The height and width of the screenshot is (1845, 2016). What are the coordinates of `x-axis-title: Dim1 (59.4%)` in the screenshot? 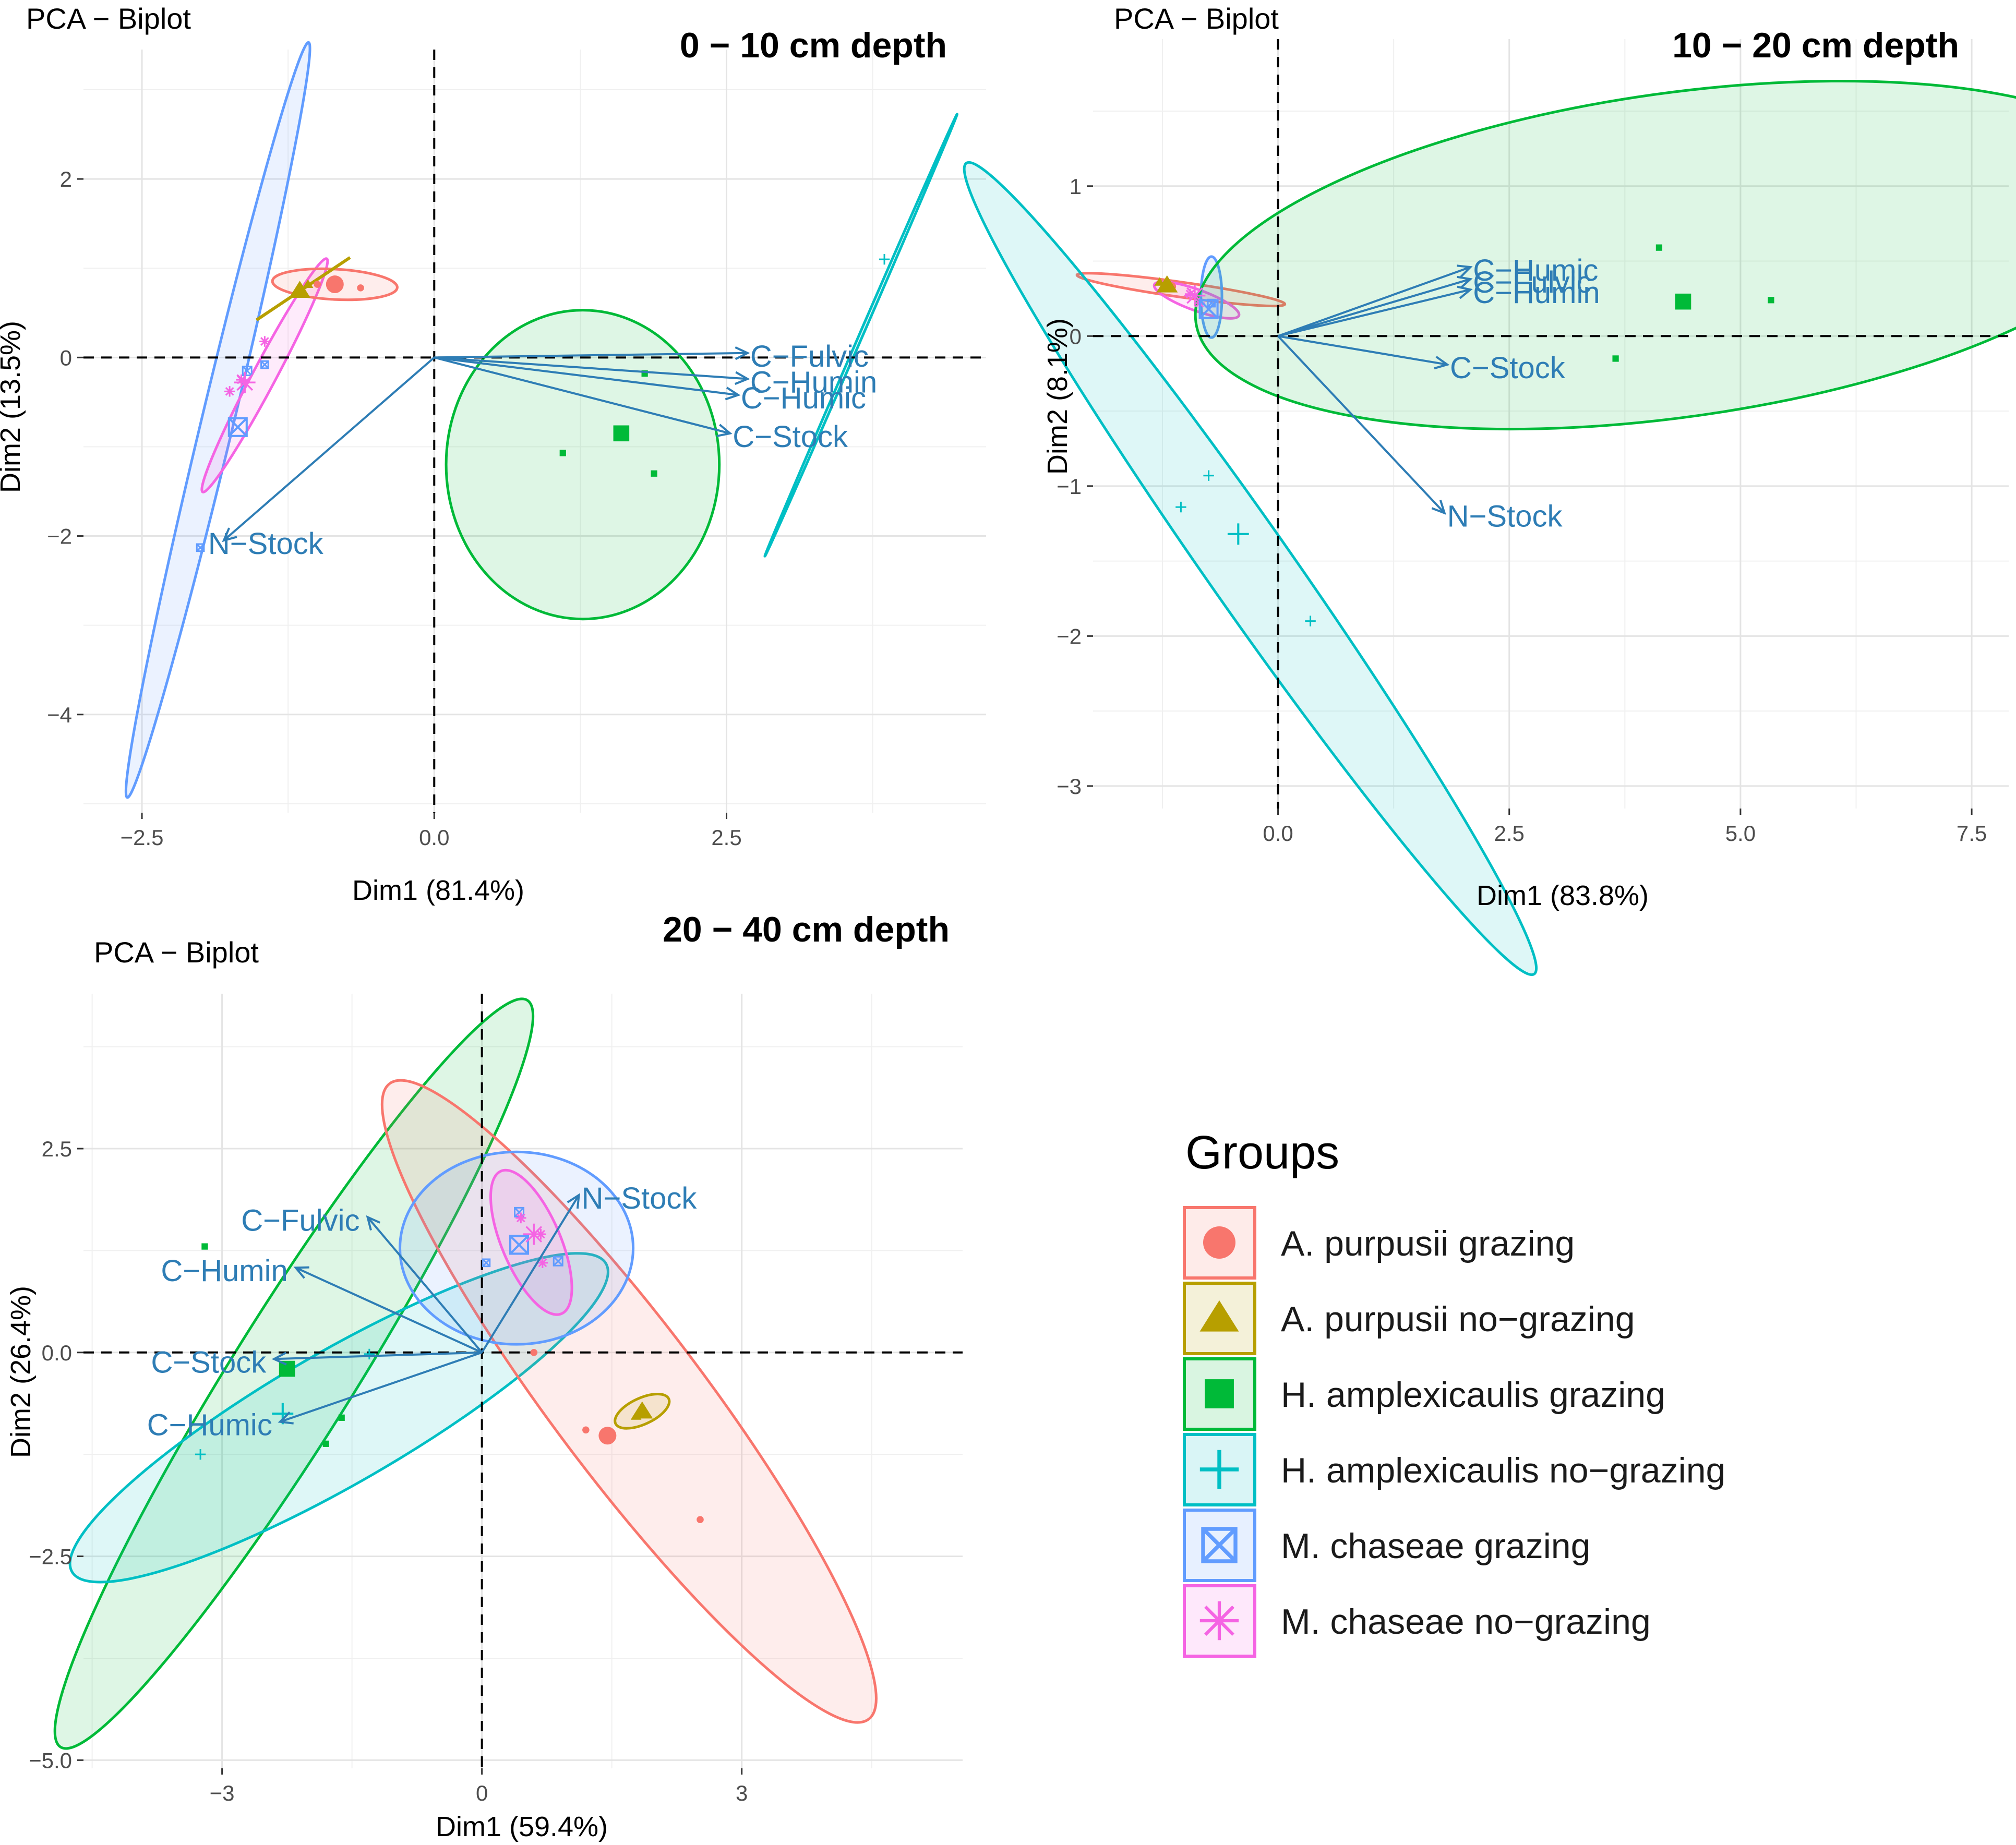 It's located at (522, 1827).